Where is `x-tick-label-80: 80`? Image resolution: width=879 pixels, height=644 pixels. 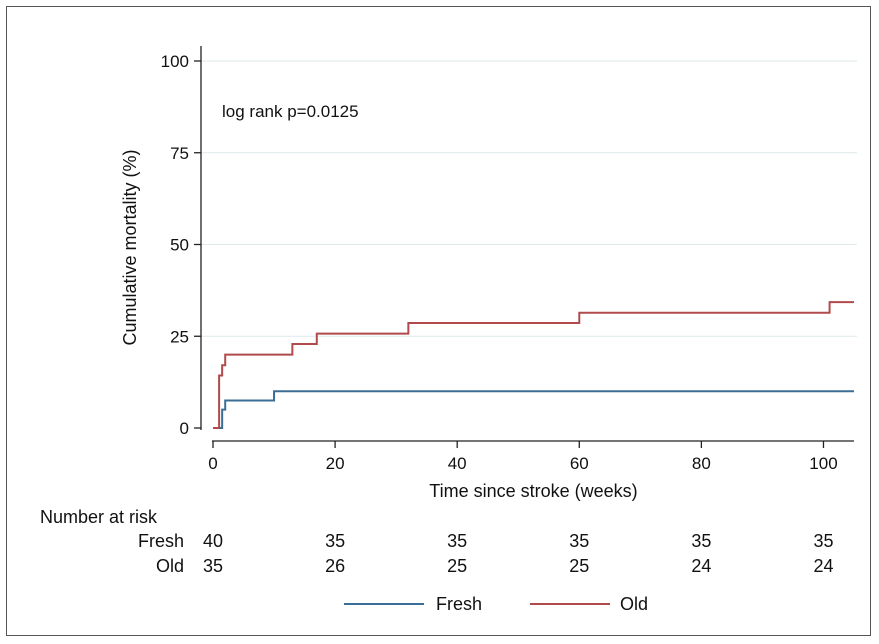 x-tick-label-80: 80 is located at coordinates (701, 463).